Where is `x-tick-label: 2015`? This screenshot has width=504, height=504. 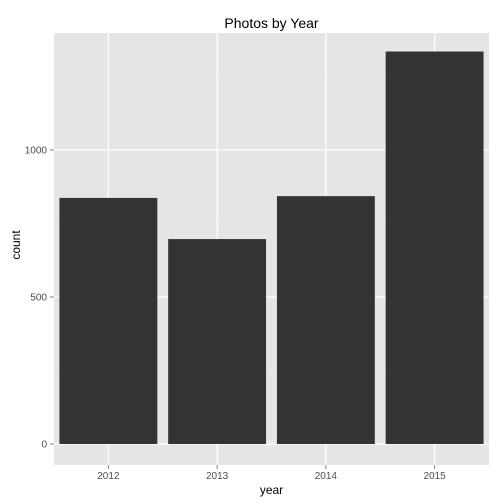 x-tick-label: 2015 is located at coordinates (435, 476).